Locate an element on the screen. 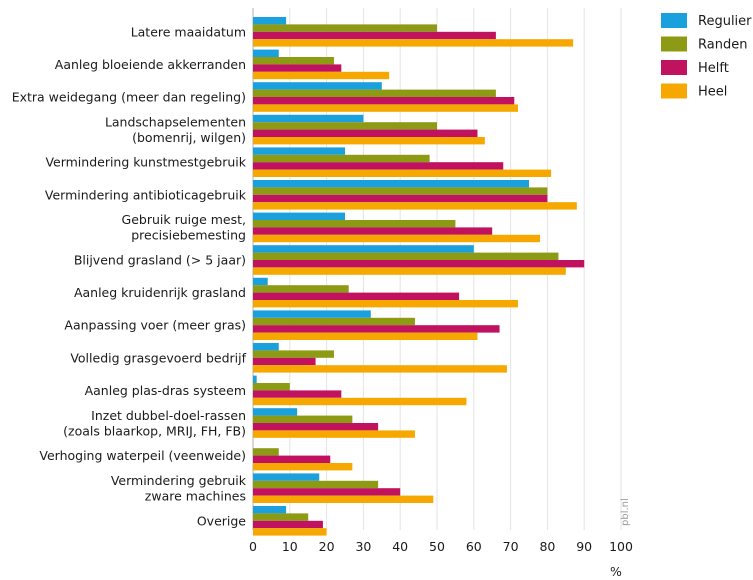 The height and width of the screenshot is (580, 753). category-label: Vermindering antibioticagebruik is located at coordinates (146, 194).